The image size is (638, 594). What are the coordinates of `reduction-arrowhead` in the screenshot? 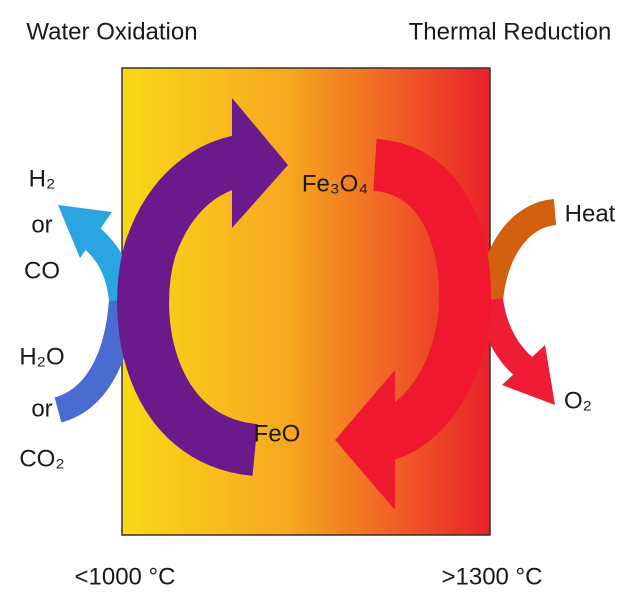 It's located at (365, 440).